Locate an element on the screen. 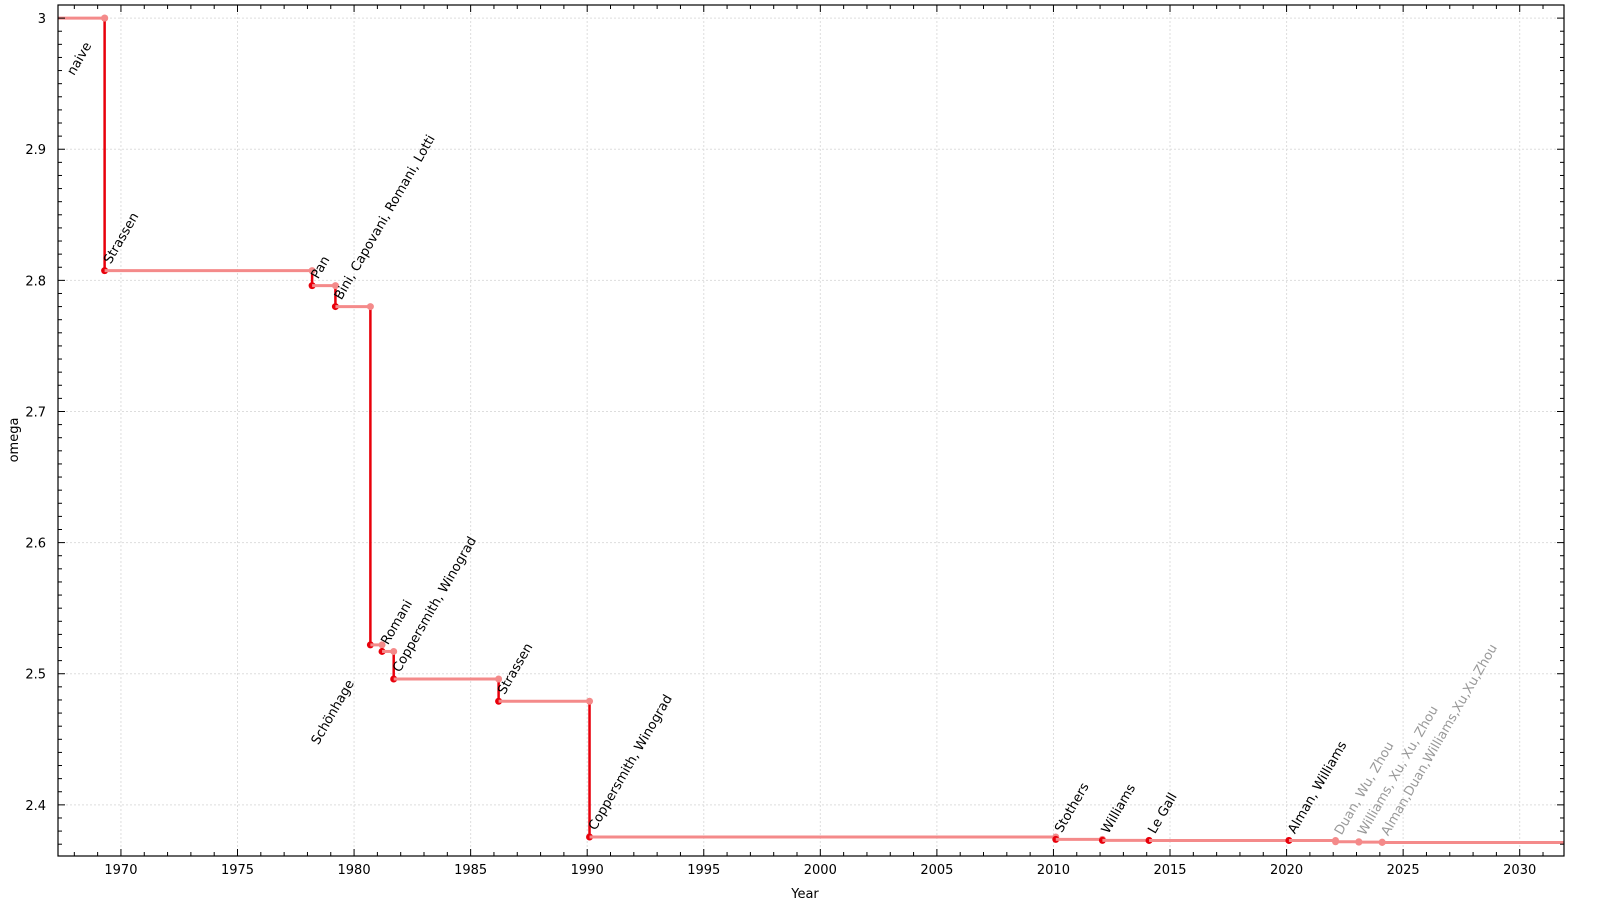  y-tick-label: 3 is located at coordinates (42, 19).